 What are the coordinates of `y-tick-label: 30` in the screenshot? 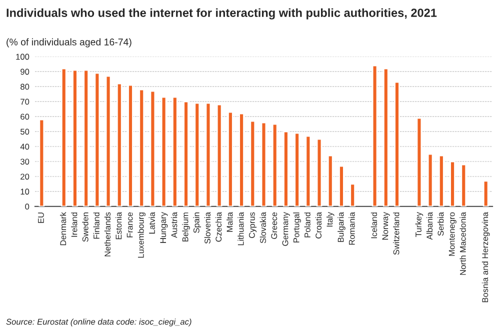 It's located at (25, 161).